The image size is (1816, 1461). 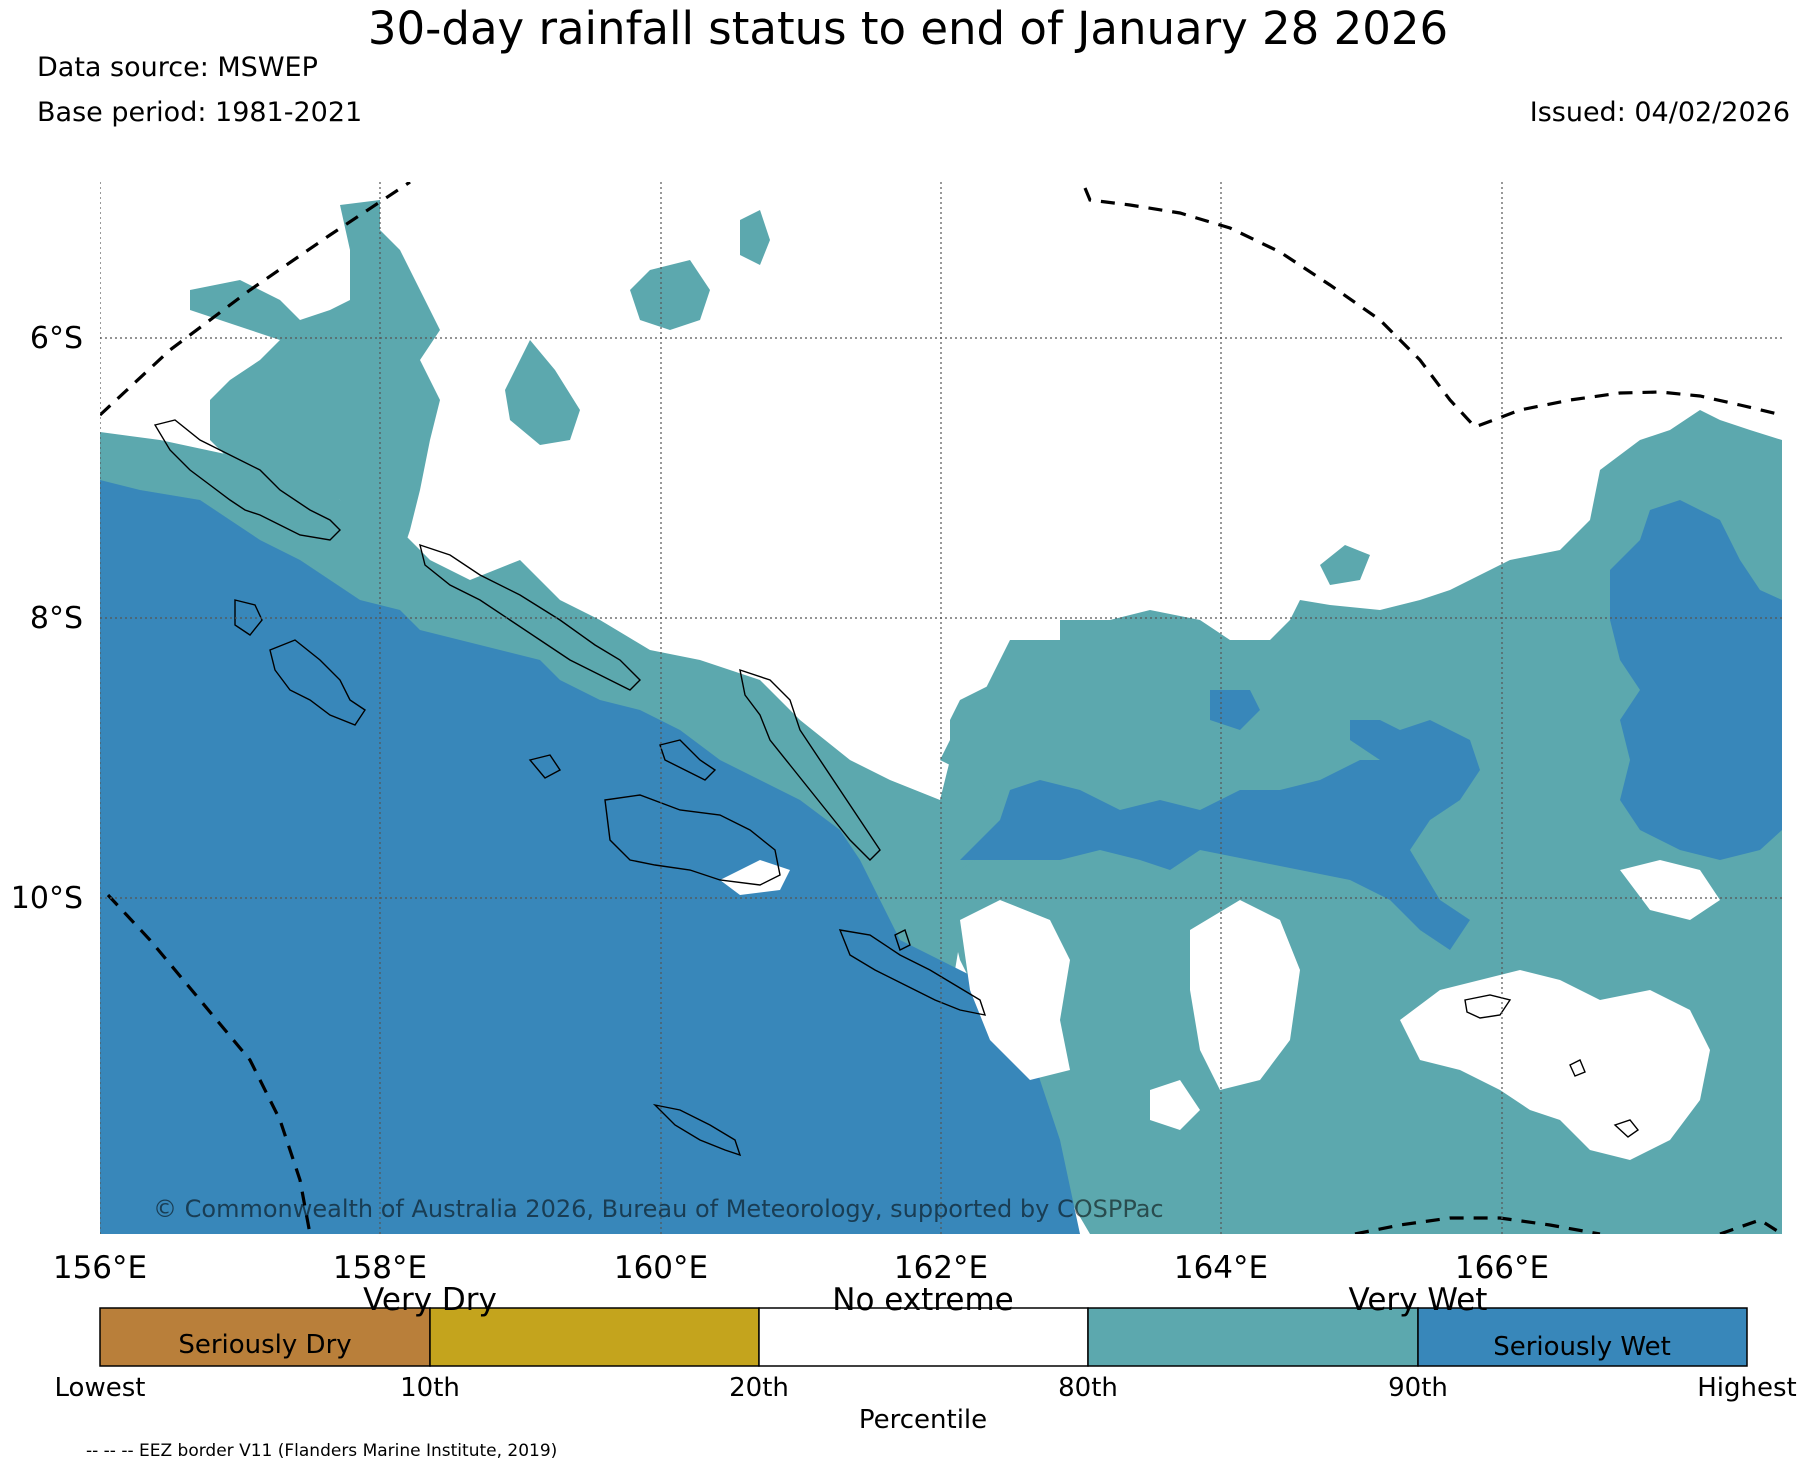 I want to click on very-wet-north-island, so click(x=670, y=295).